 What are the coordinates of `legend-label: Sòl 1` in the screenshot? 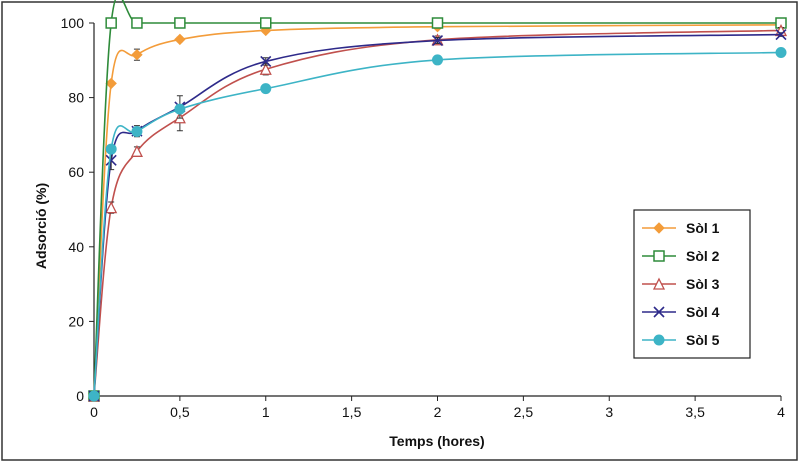 It's located at (703, 228).